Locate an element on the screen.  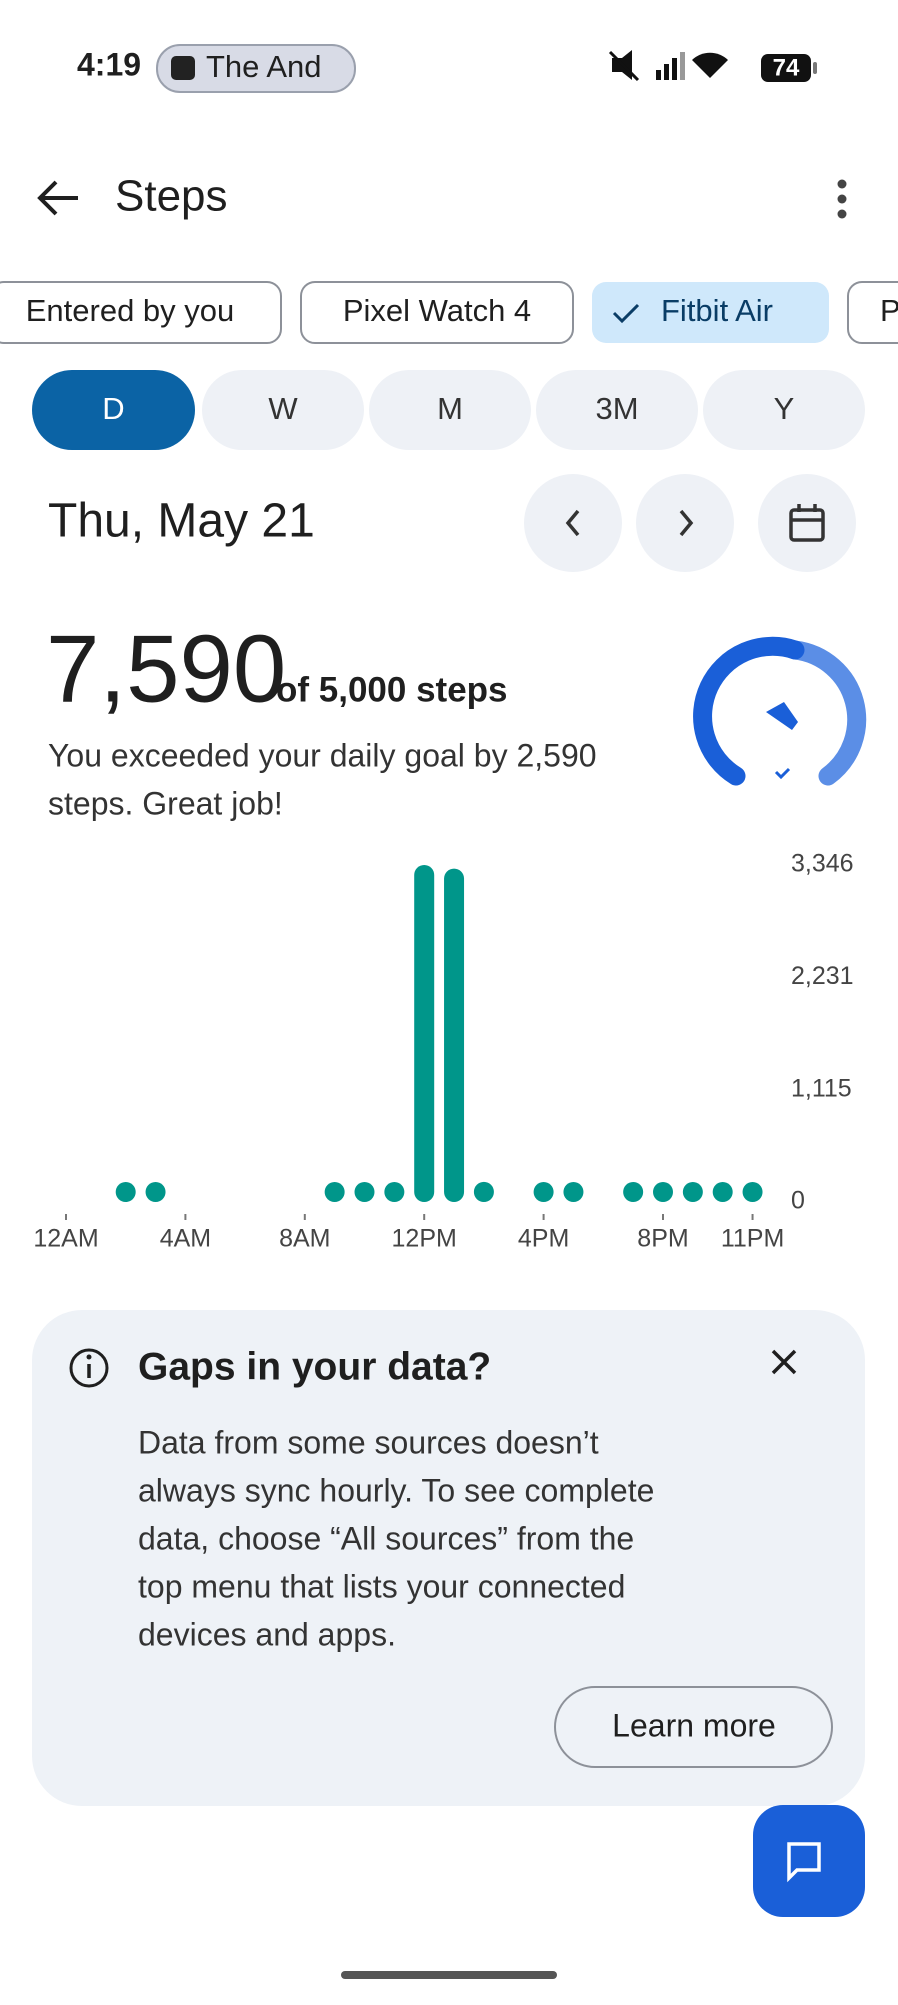
card-title: Gaps in your data? is located at coordinates (314, 1366).